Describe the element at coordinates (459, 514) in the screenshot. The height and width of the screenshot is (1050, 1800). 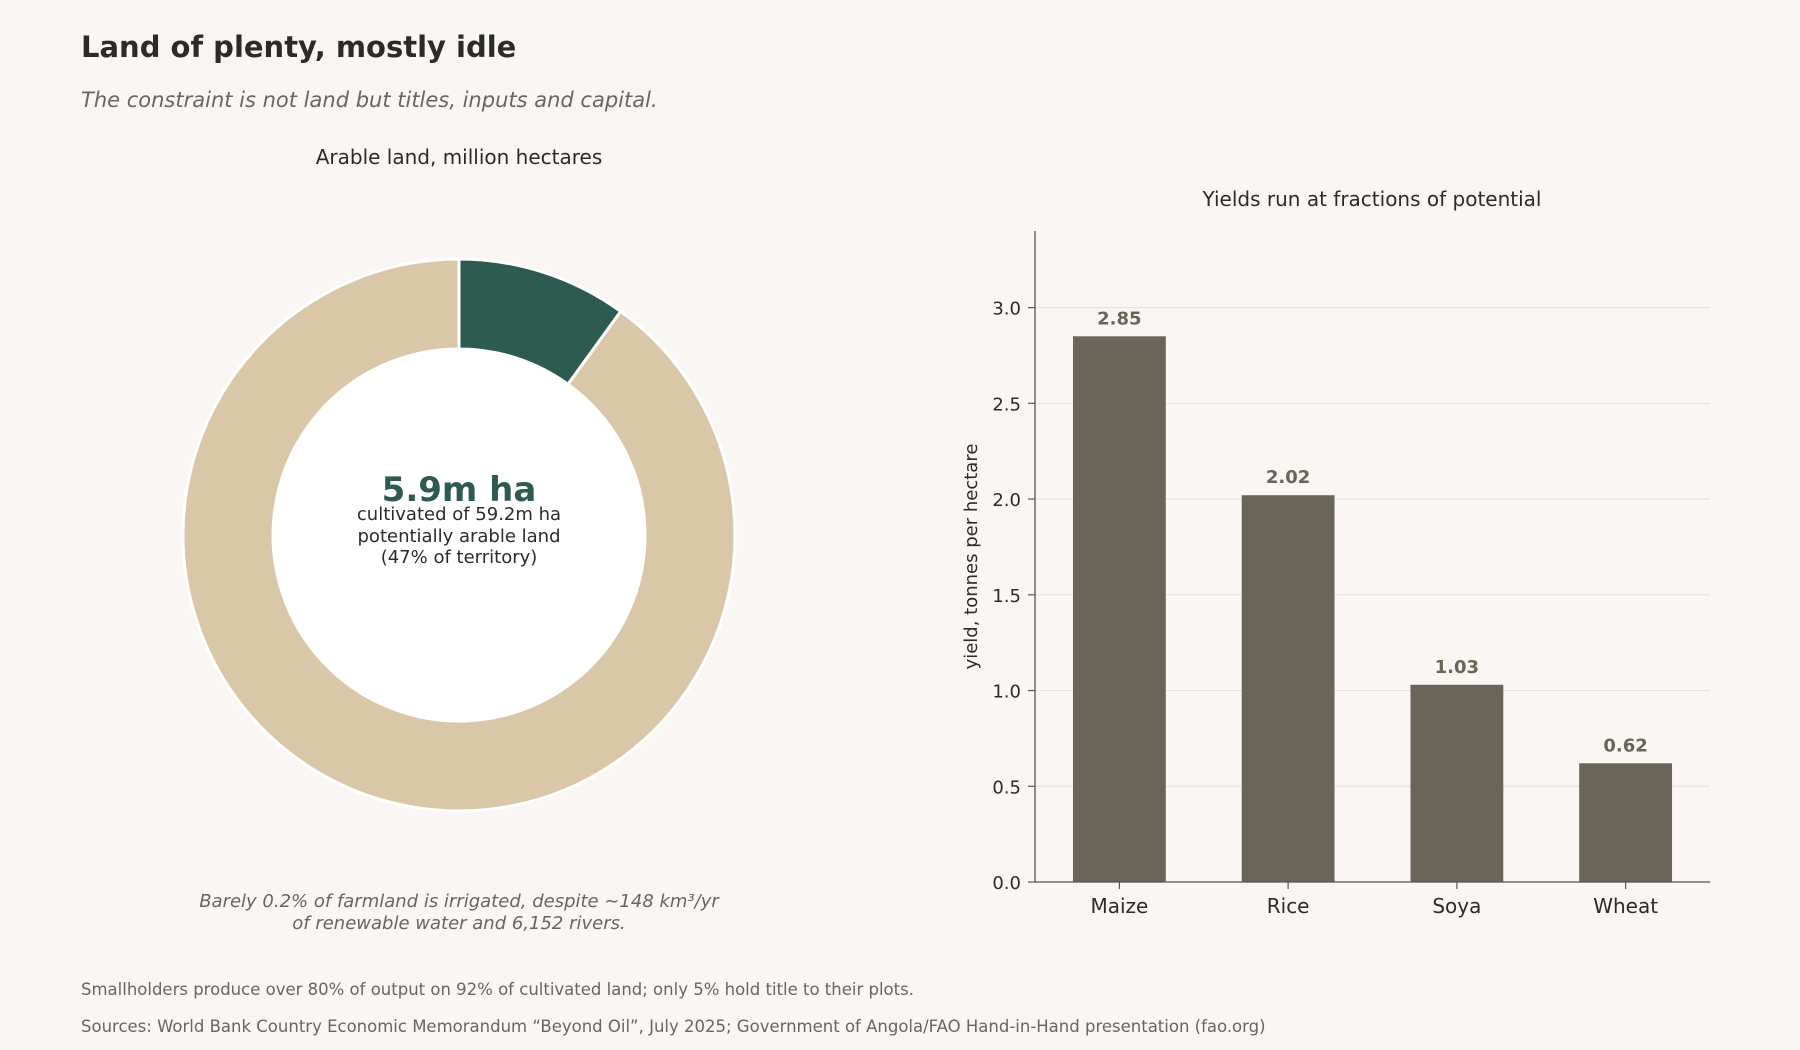
I see `donut-center-line-1: cultivated of 59.2m ha` at that location.